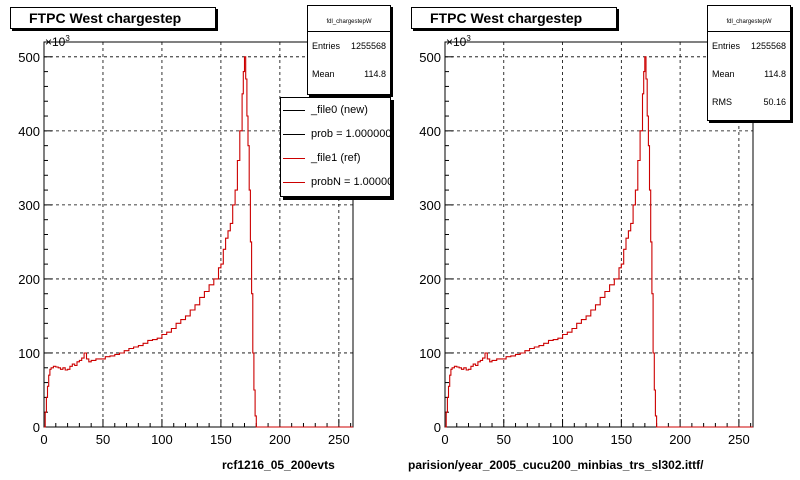 The height and width of the screenshot is (480, 800). Describe the element at coordinates (67, 38) in the screenshot. I see `panel1-multiplier-exp: 3` at that location.